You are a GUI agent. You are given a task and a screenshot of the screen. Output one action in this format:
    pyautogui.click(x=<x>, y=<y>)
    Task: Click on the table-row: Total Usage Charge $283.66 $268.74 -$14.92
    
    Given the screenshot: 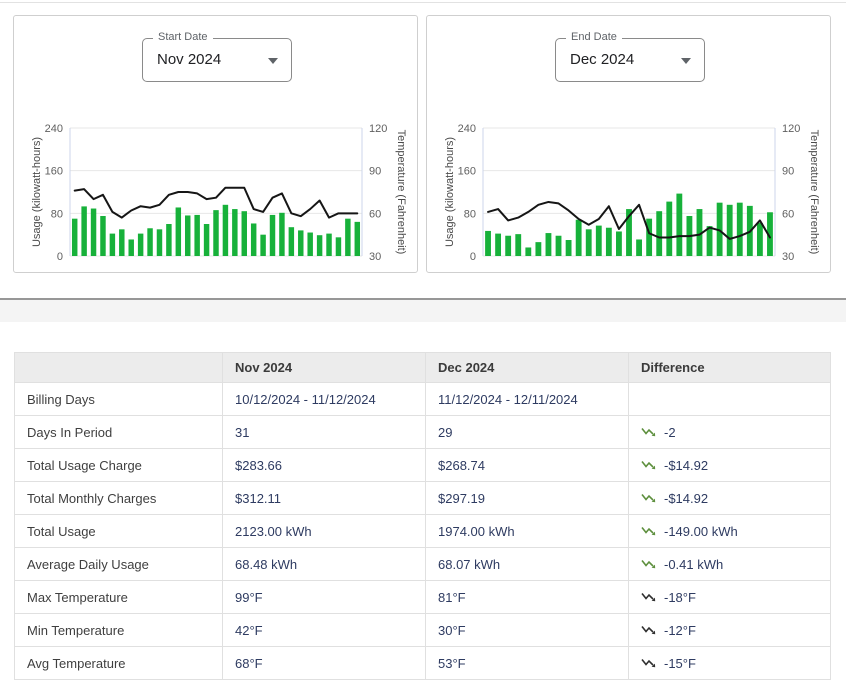 What is the action you would take?
    pyautogui.click(x=422, y=465)
    